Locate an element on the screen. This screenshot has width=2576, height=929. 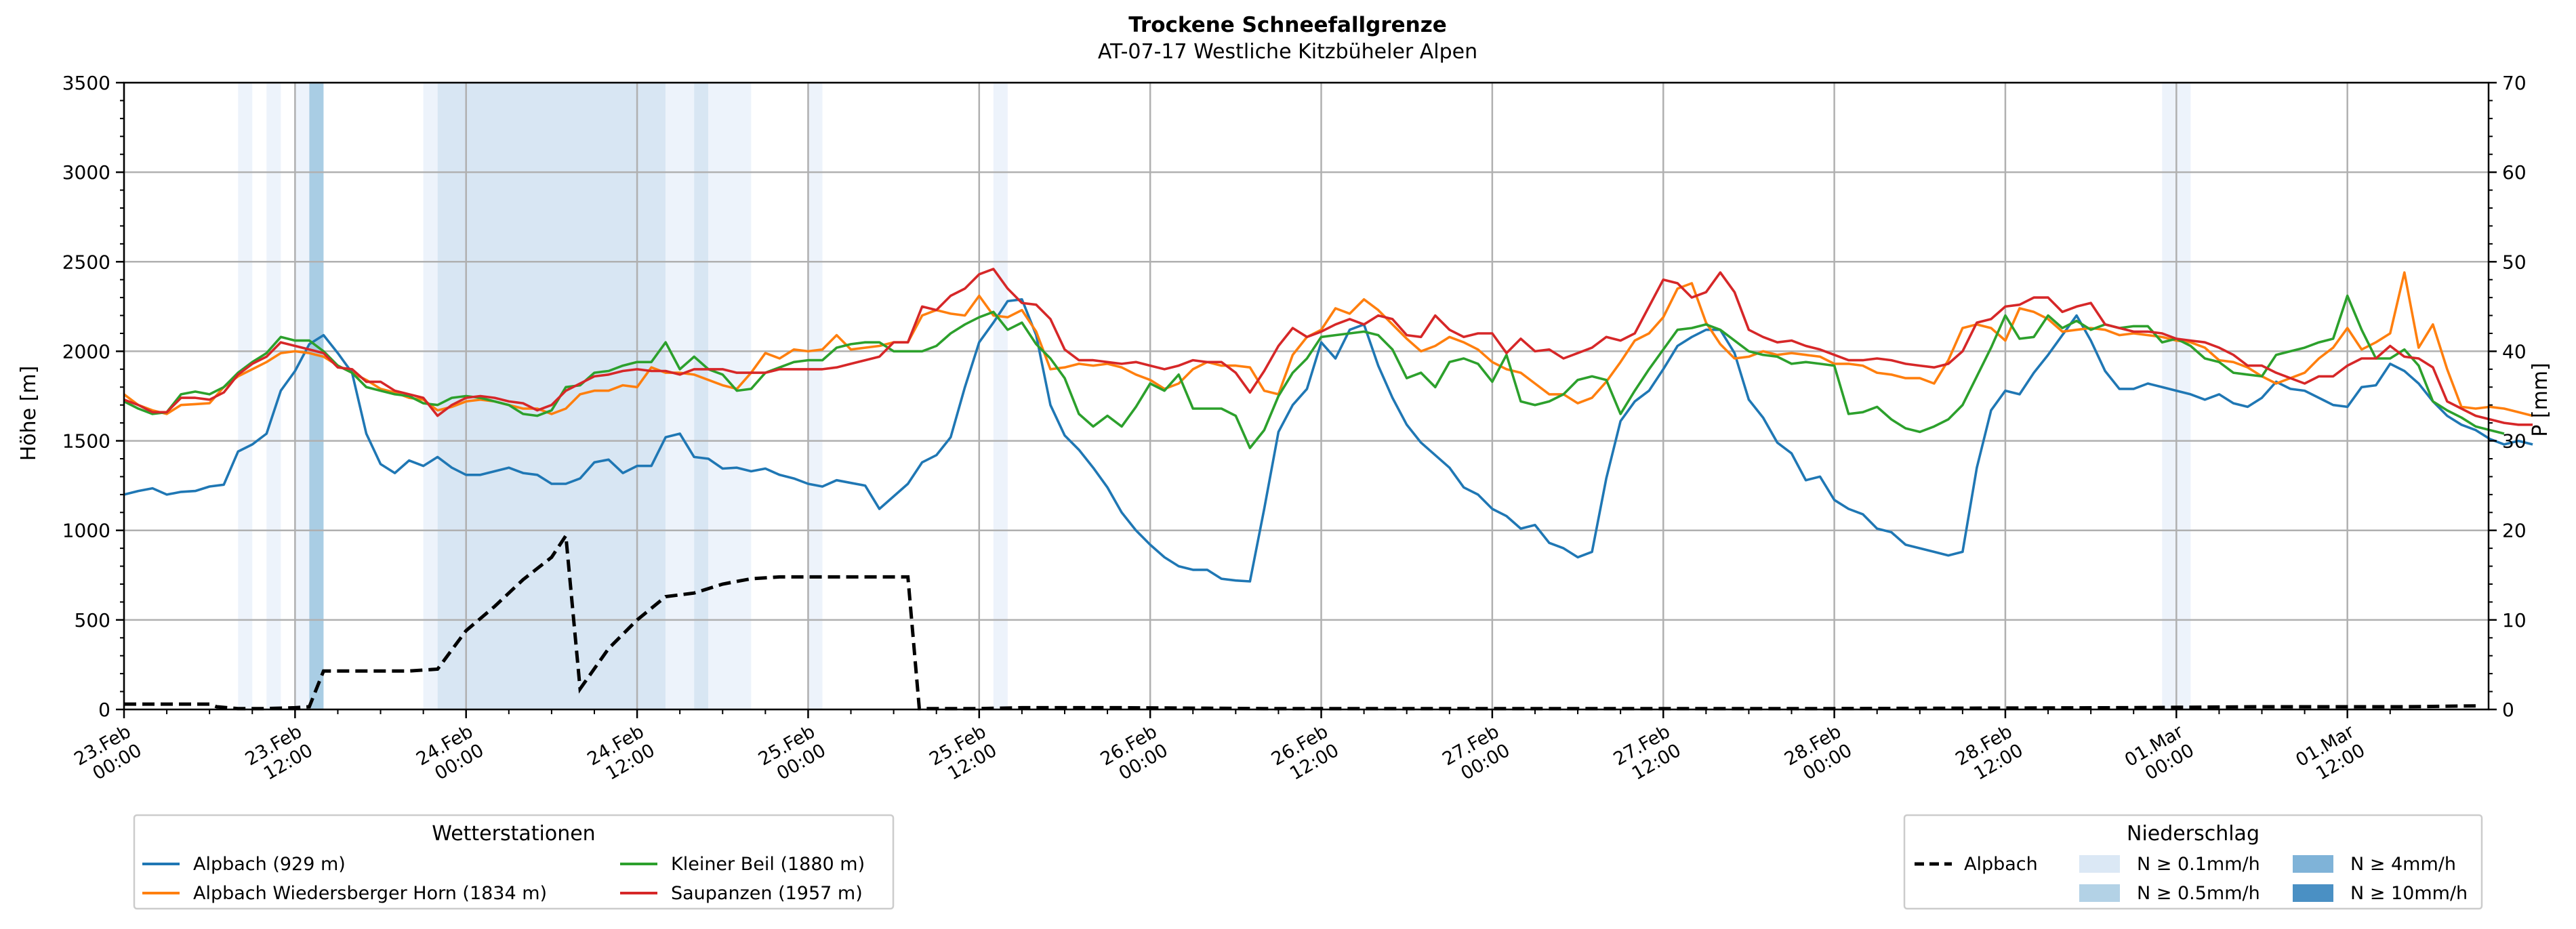
legend-title: Wetterstationen is located at coordinates (513, 834).